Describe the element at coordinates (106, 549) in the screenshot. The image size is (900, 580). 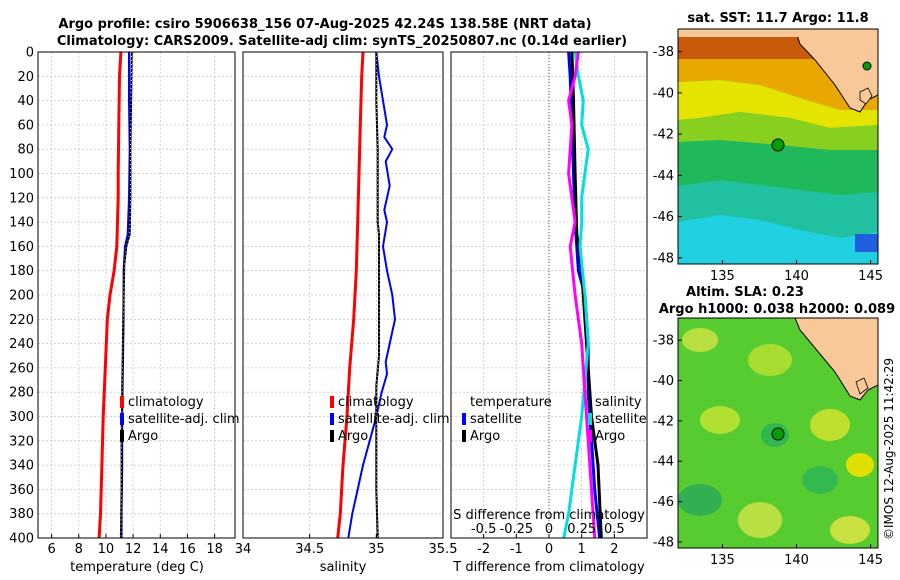
I see `x-tick-label: 10` at that location.